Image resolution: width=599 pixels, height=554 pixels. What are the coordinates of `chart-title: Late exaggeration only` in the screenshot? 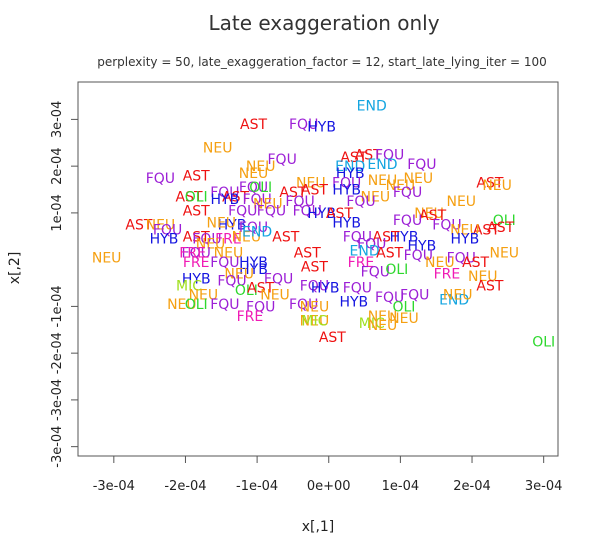 It's located at (323, 23).